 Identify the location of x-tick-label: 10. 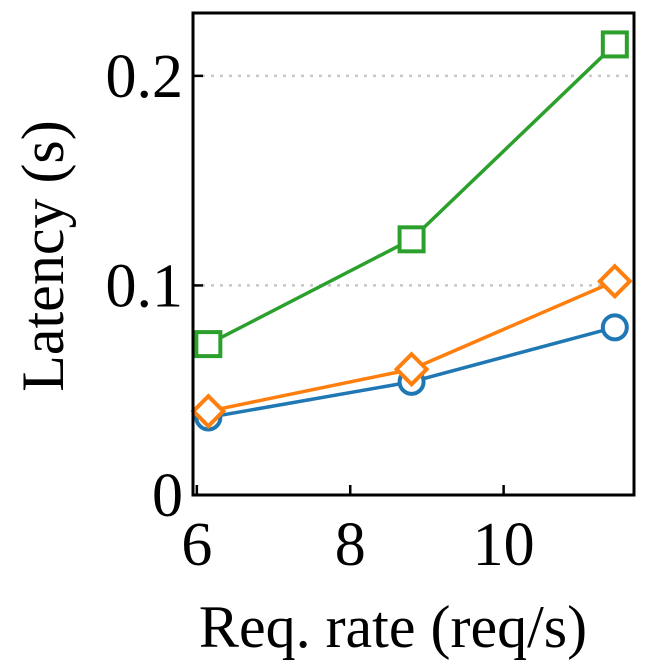
(504, 545).